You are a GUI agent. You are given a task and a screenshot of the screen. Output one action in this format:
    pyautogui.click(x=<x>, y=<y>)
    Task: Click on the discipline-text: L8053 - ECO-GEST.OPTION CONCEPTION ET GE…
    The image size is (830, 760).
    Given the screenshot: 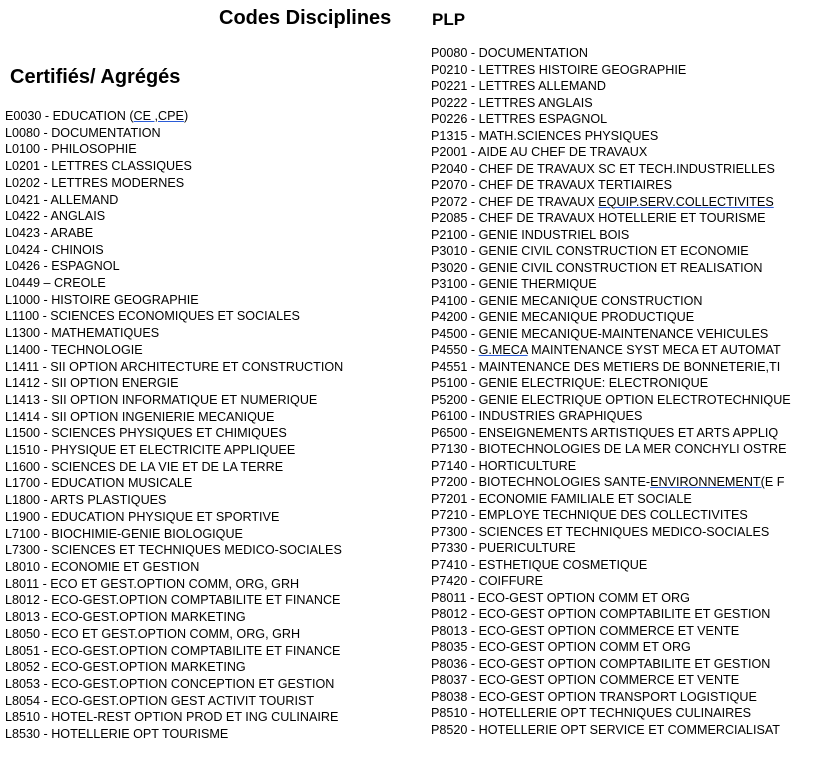 What is the action you would take?
    pyautogui.click(x=170, y=683)
    